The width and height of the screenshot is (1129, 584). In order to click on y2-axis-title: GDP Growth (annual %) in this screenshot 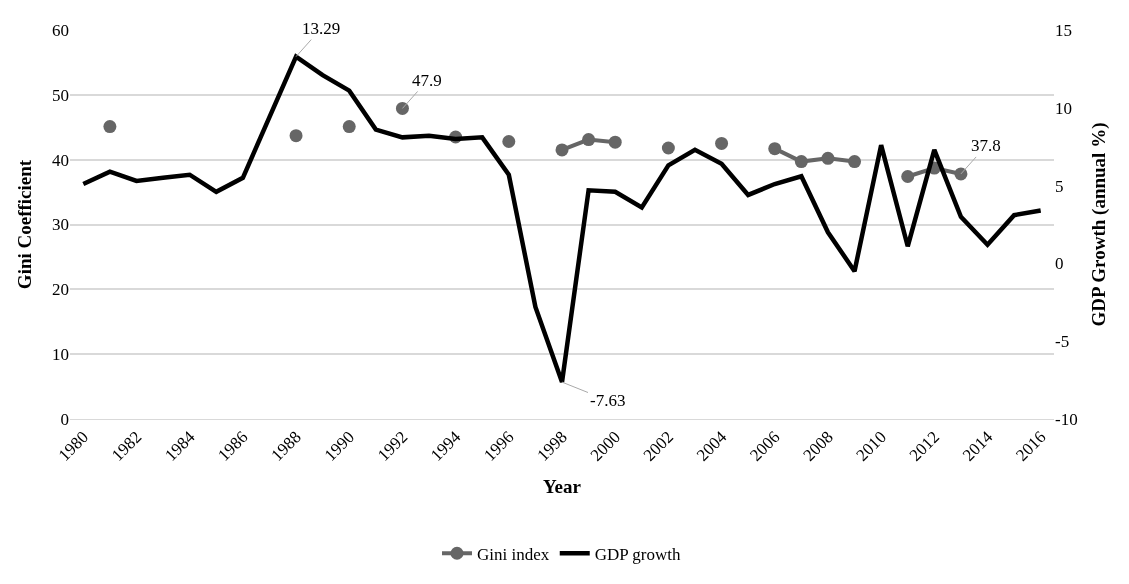, I will do `click(1099, 224)`.